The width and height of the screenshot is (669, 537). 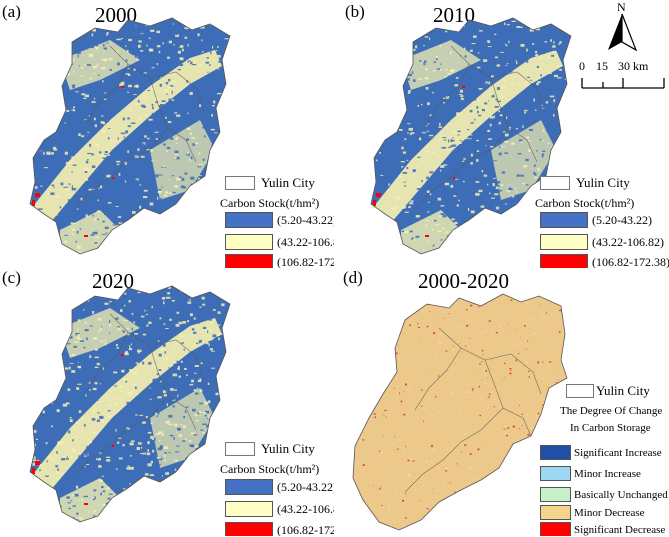 What do you see at coordinates (620, 529) in the screenshot?
I see `legend-class-label: Significant Decrease` at bounding box center [620, 529].